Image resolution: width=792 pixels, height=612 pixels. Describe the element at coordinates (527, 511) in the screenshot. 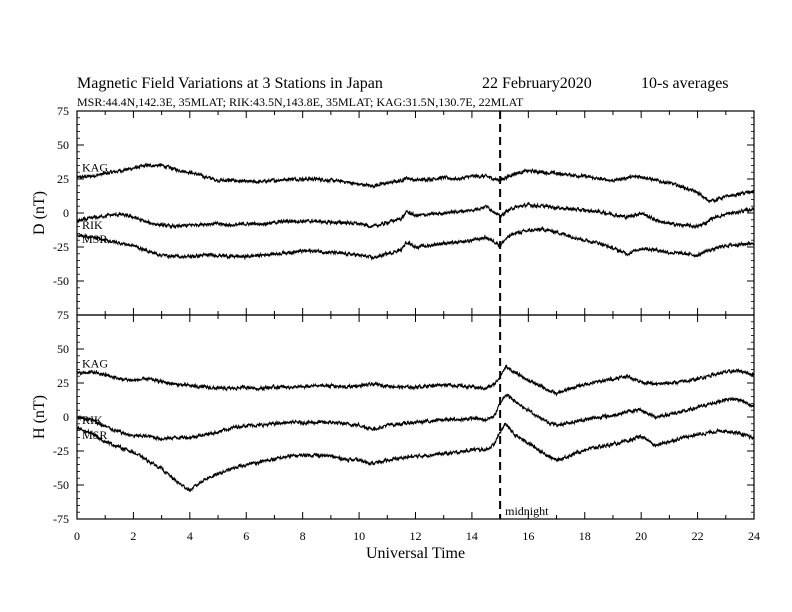

I see `midnight-label: midnight` at that location.